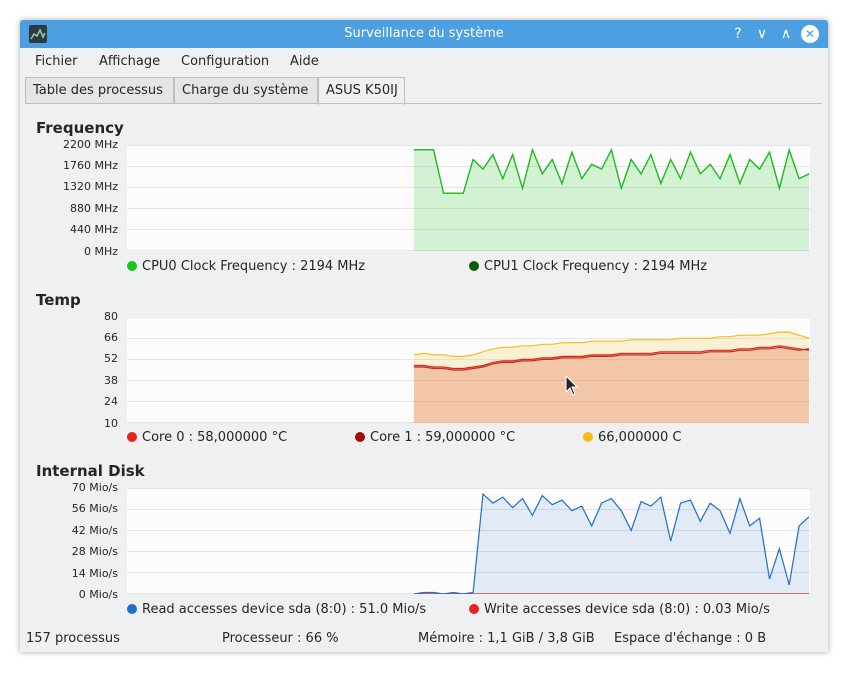 The height and width of the screenshot is (673, 848). Describe the element at coordinates (111, 401) in the screenshot. I see `temp-y-tick: 24` at that location.